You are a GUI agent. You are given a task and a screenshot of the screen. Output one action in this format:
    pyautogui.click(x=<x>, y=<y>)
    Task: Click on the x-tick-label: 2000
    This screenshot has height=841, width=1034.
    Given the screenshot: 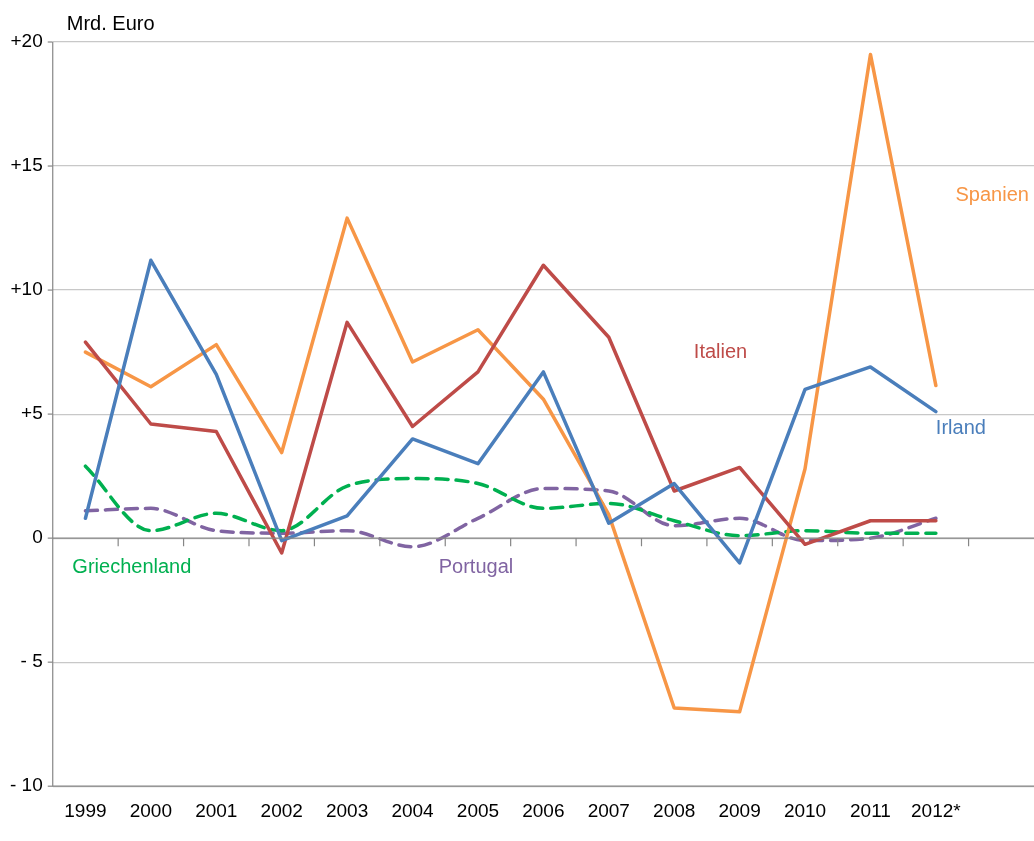 What is the action you would take?
    pyautogui.click(x=151, y=810)
    